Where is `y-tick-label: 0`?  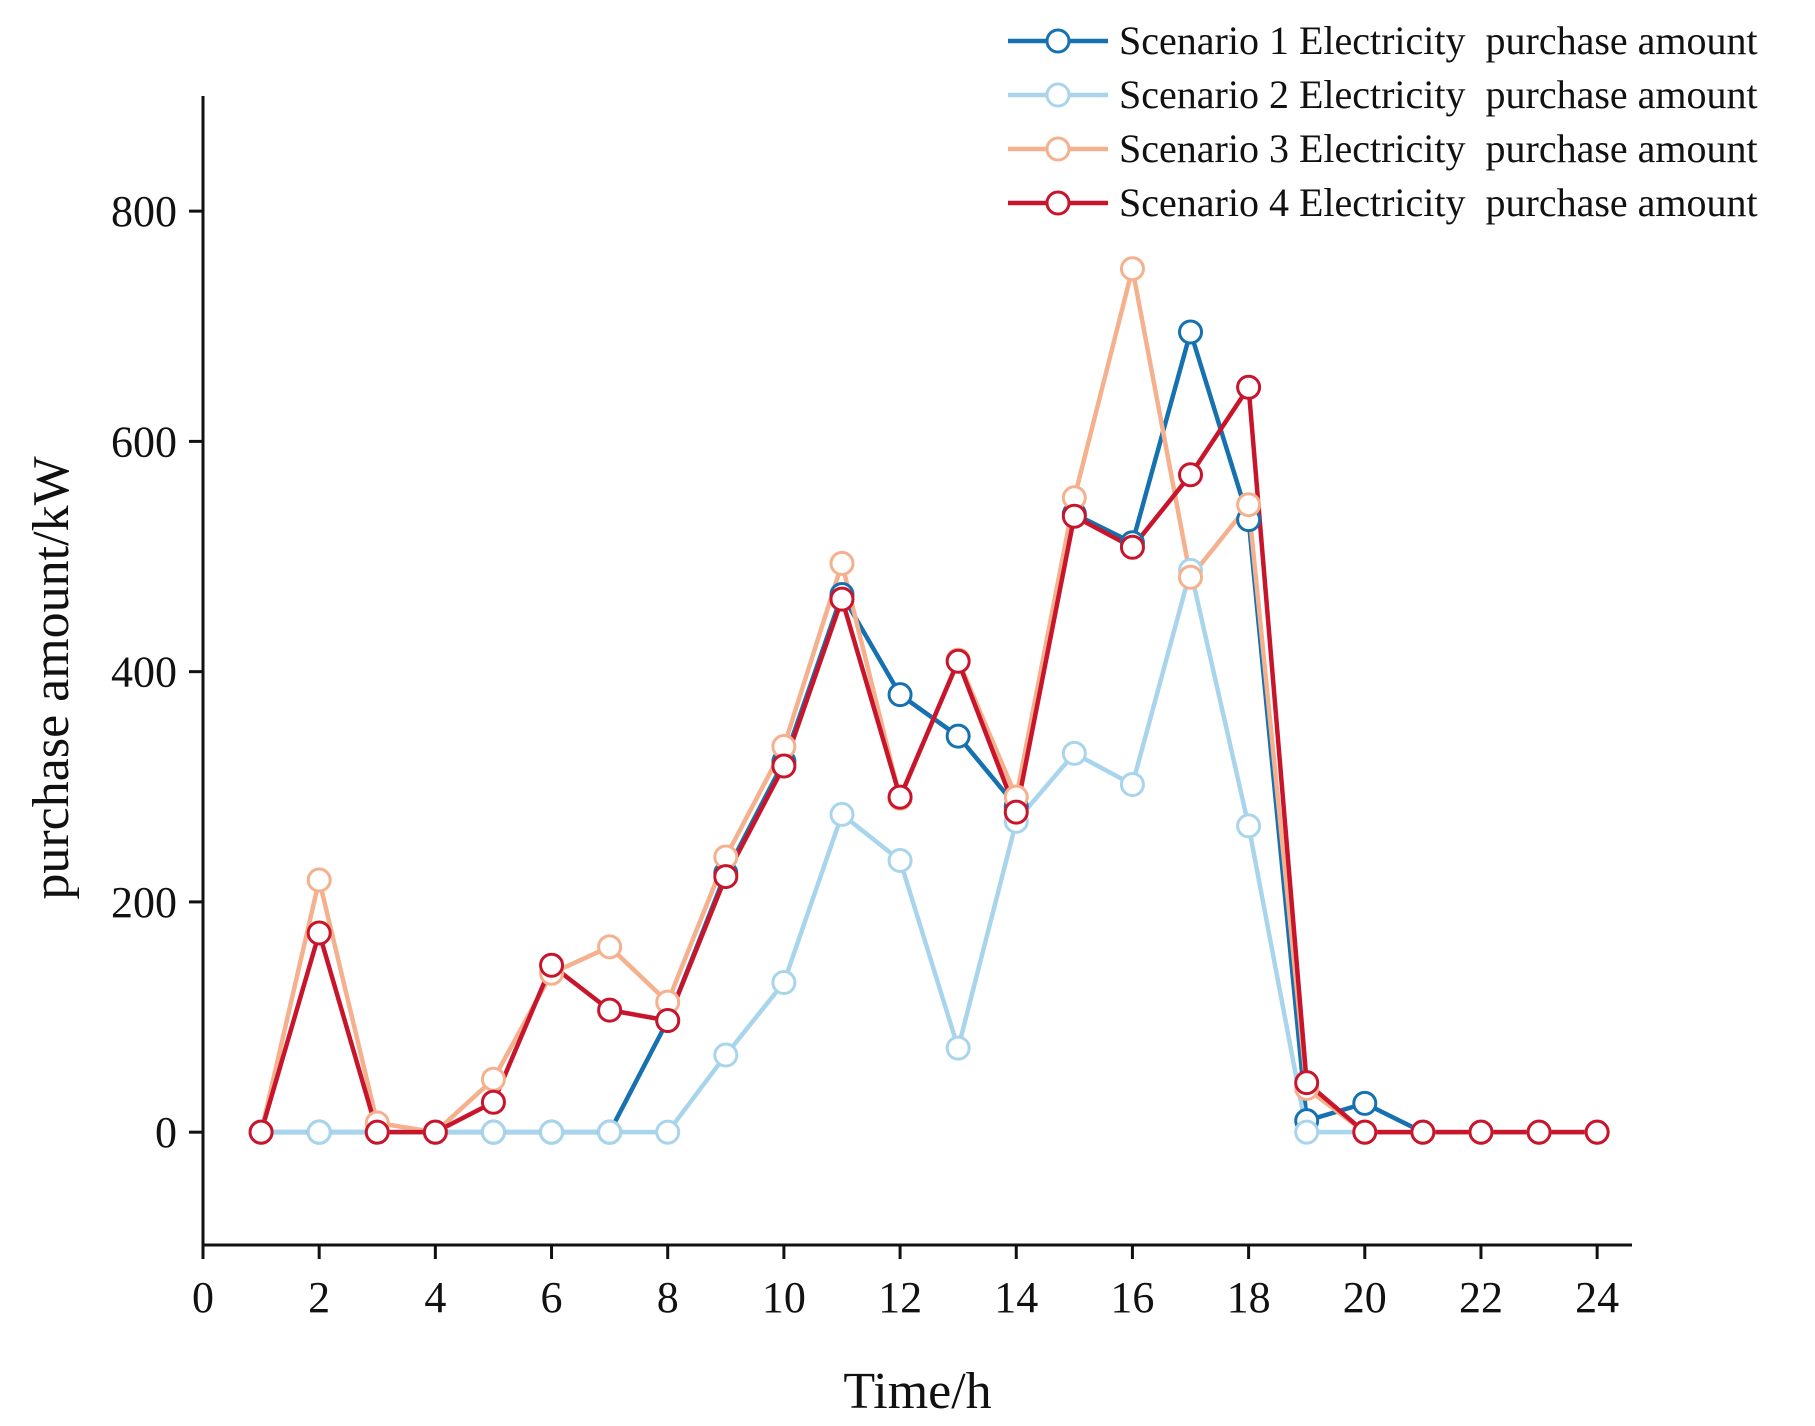
y-tick-label: 0 is located at coordinates (166, 1132).